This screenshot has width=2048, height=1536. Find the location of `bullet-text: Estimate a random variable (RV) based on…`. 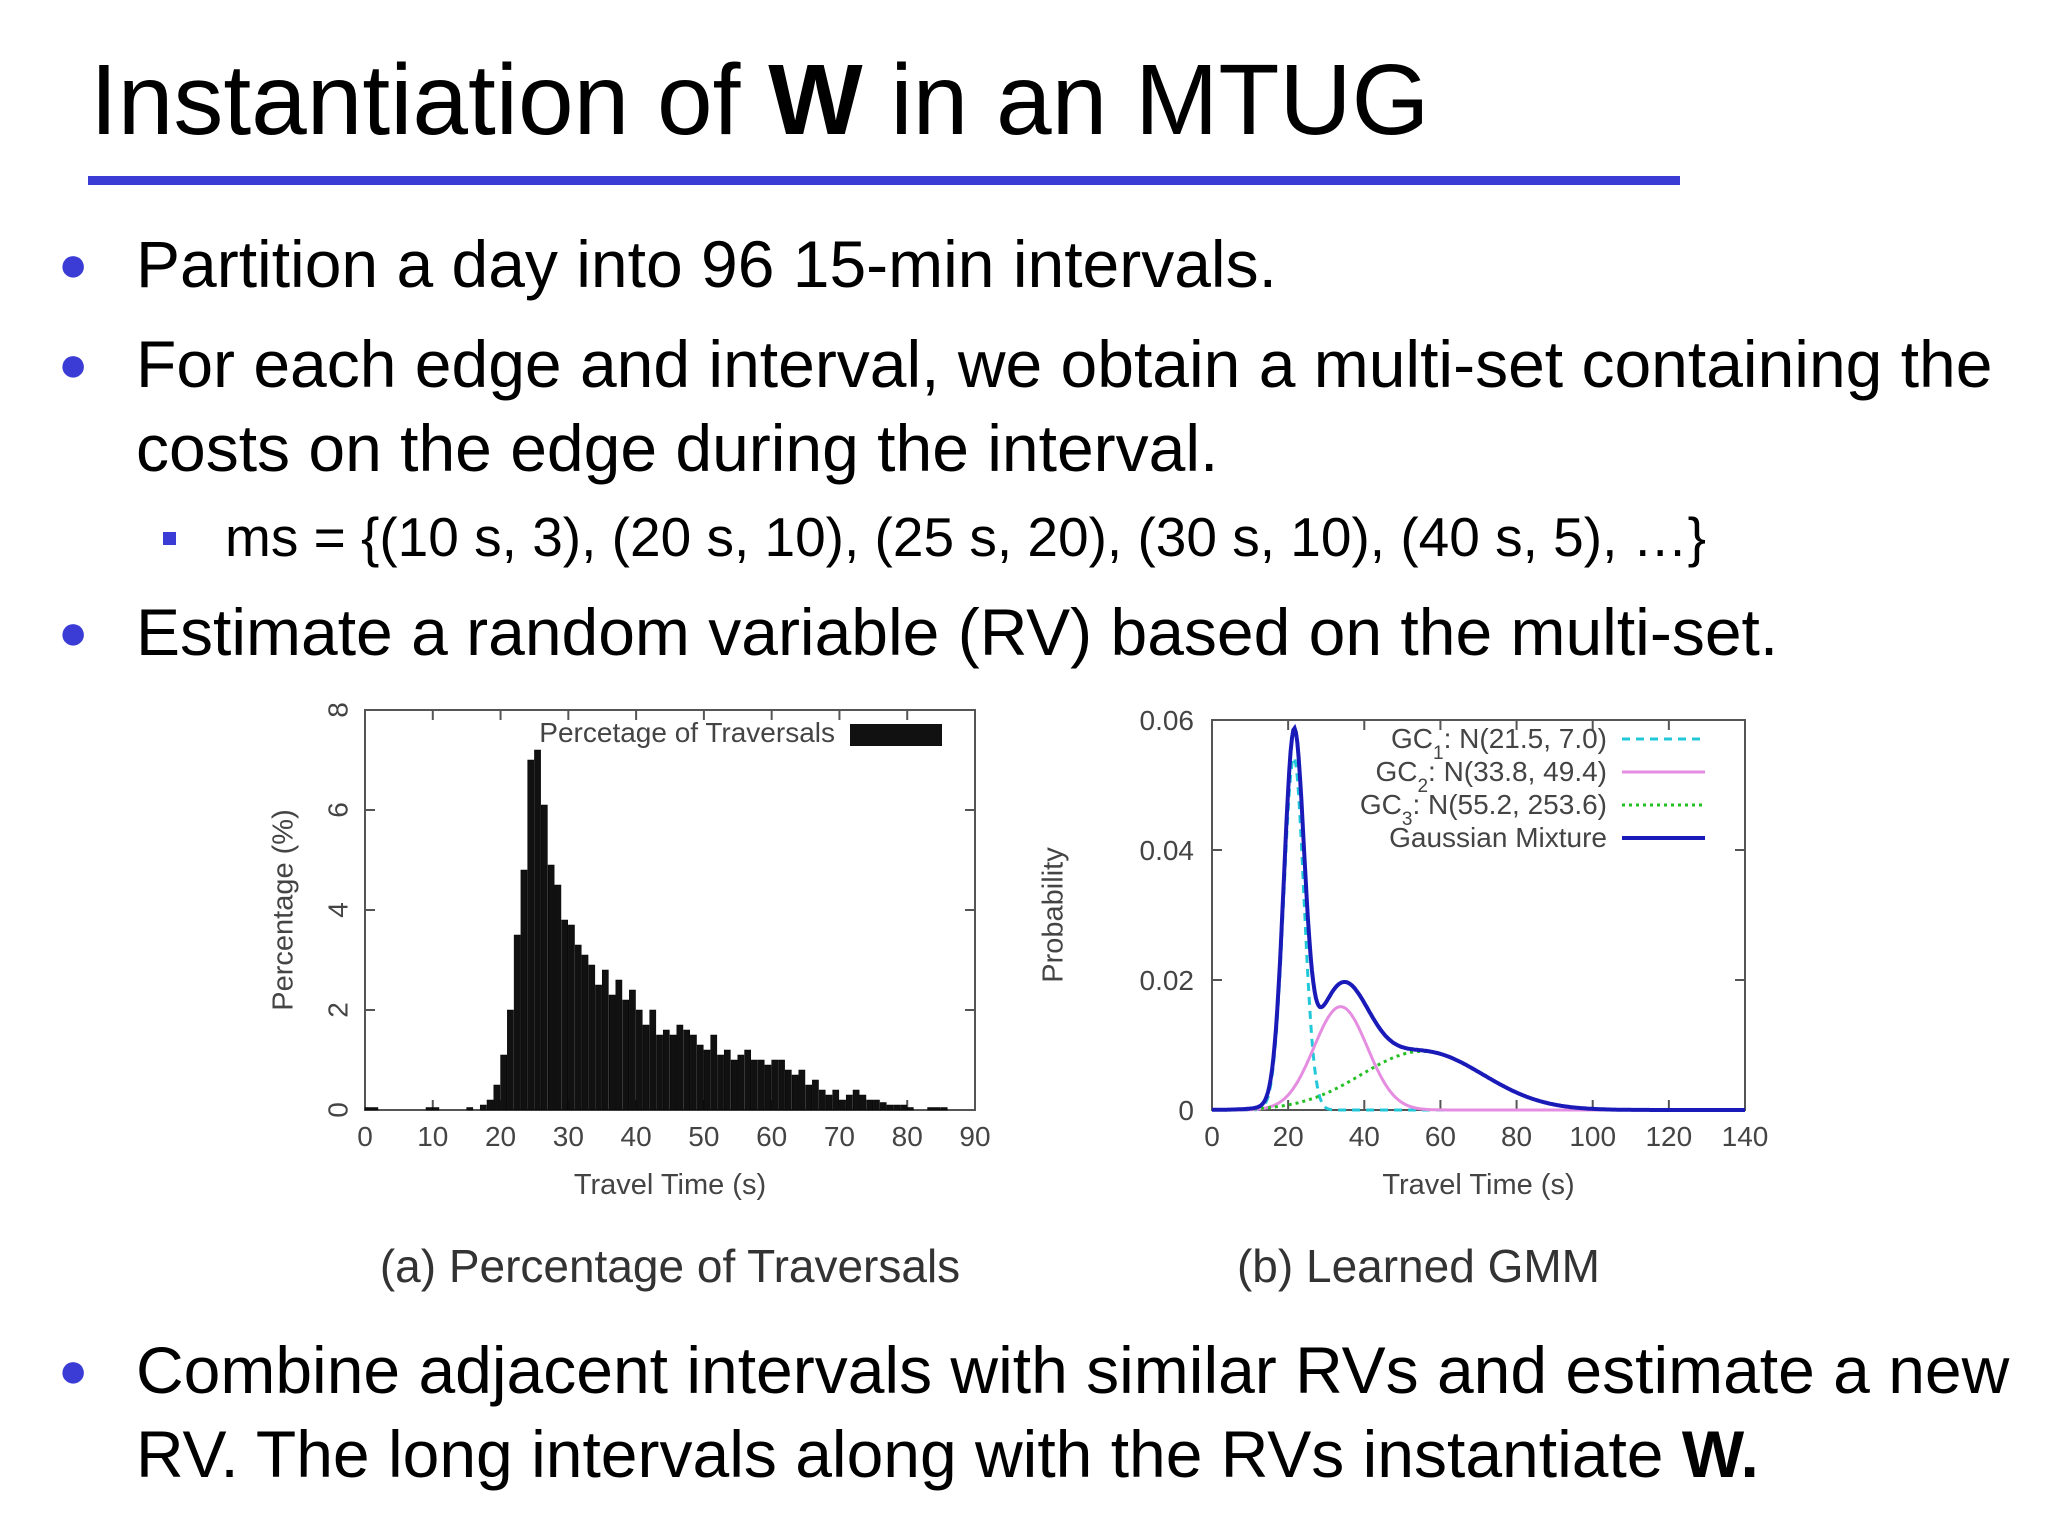

bullet-text: Estimate a random variable (RV) based on… is located at coordinates (957, 632).